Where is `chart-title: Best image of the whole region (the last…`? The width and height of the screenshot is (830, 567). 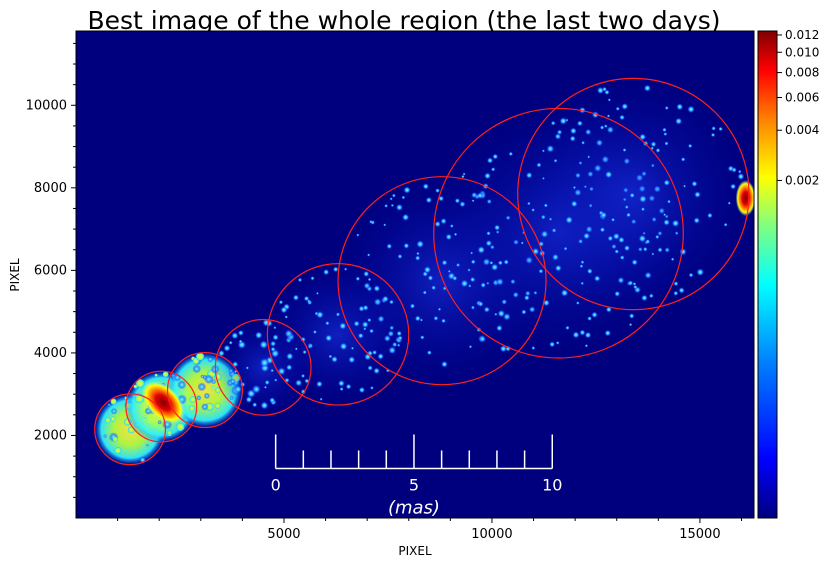 chart-title: Best image of the whole region (the last… is located at coordinates (403, 20).